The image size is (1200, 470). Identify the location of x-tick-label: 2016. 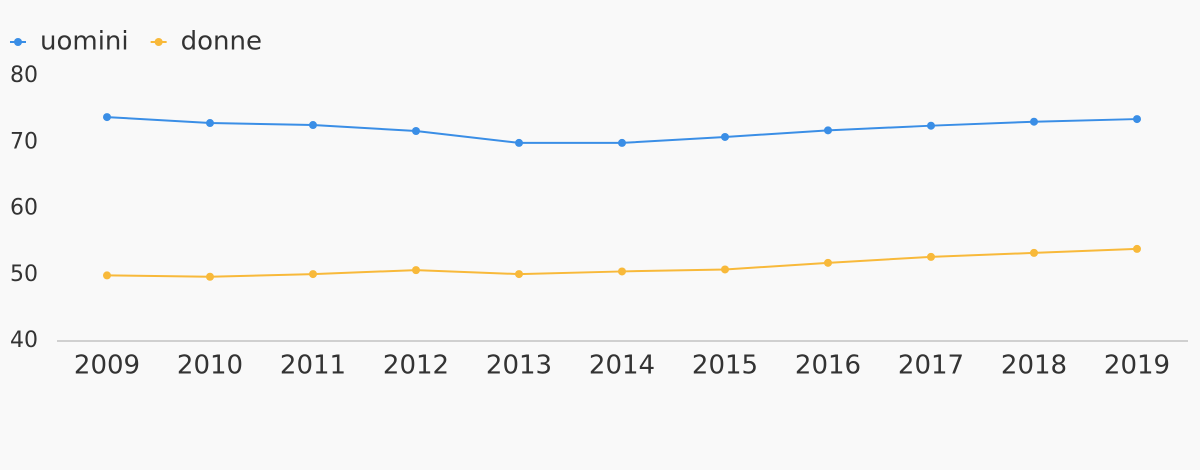
(828, 366).